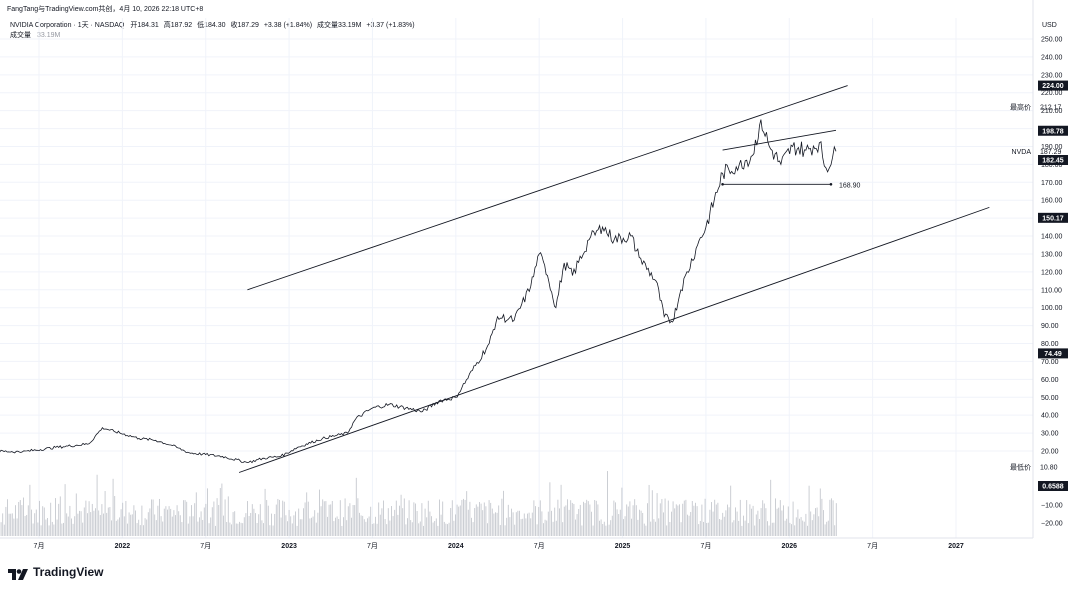 Image resolution: width=1080 pixels, height=589 pixels. I want to click on support-line-start-dot, so click(722, 184).